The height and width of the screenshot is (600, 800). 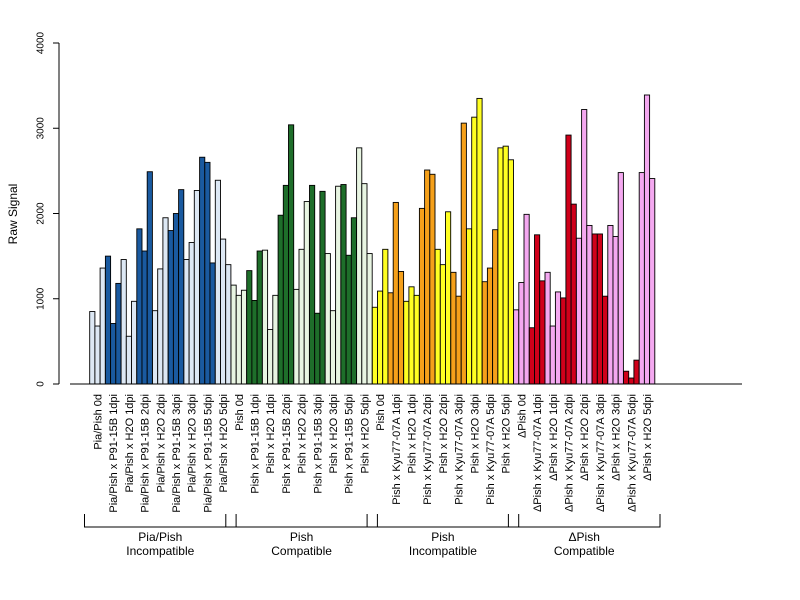 I want to click on category-label: Pia/Pish x H2O 5dpi, so click(x=224, y=443).